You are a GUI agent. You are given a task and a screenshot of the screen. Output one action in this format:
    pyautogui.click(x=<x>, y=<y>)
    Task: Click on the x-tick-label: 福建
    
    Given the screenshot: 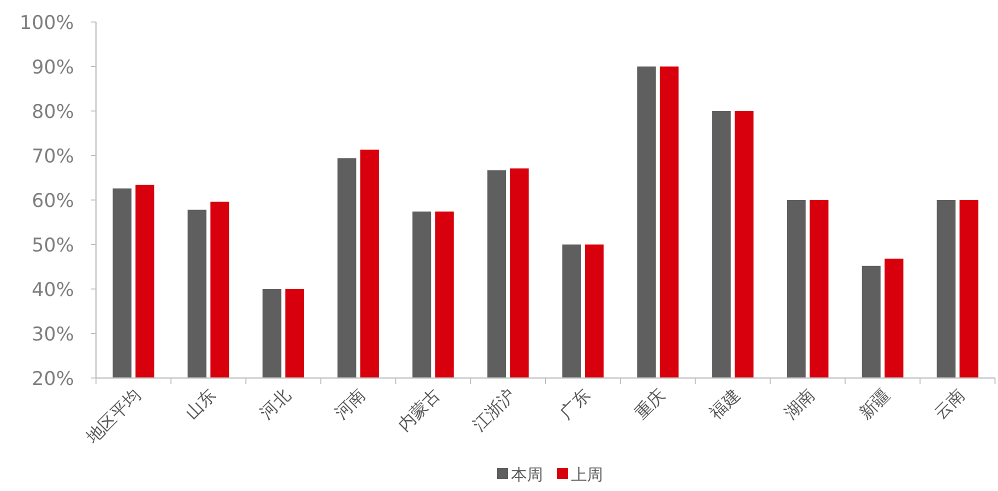 What is the action you would take?
    pyautogui.click(x=725, y=404)
    